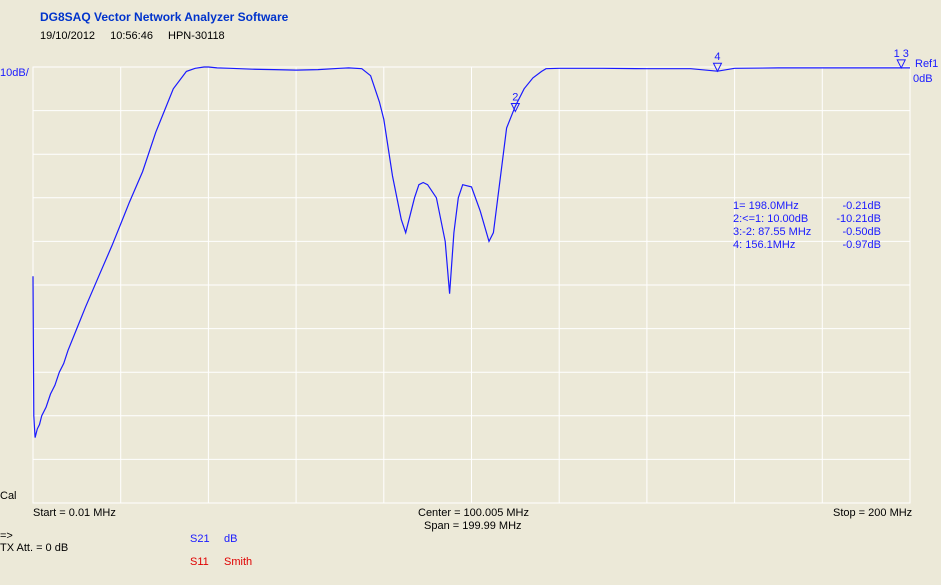 The image size is (941, 585). What do you see at coordinates (199, 562) in the screenshot?
I see `trace-s11-name: S11` at bounding box center [199, 562].